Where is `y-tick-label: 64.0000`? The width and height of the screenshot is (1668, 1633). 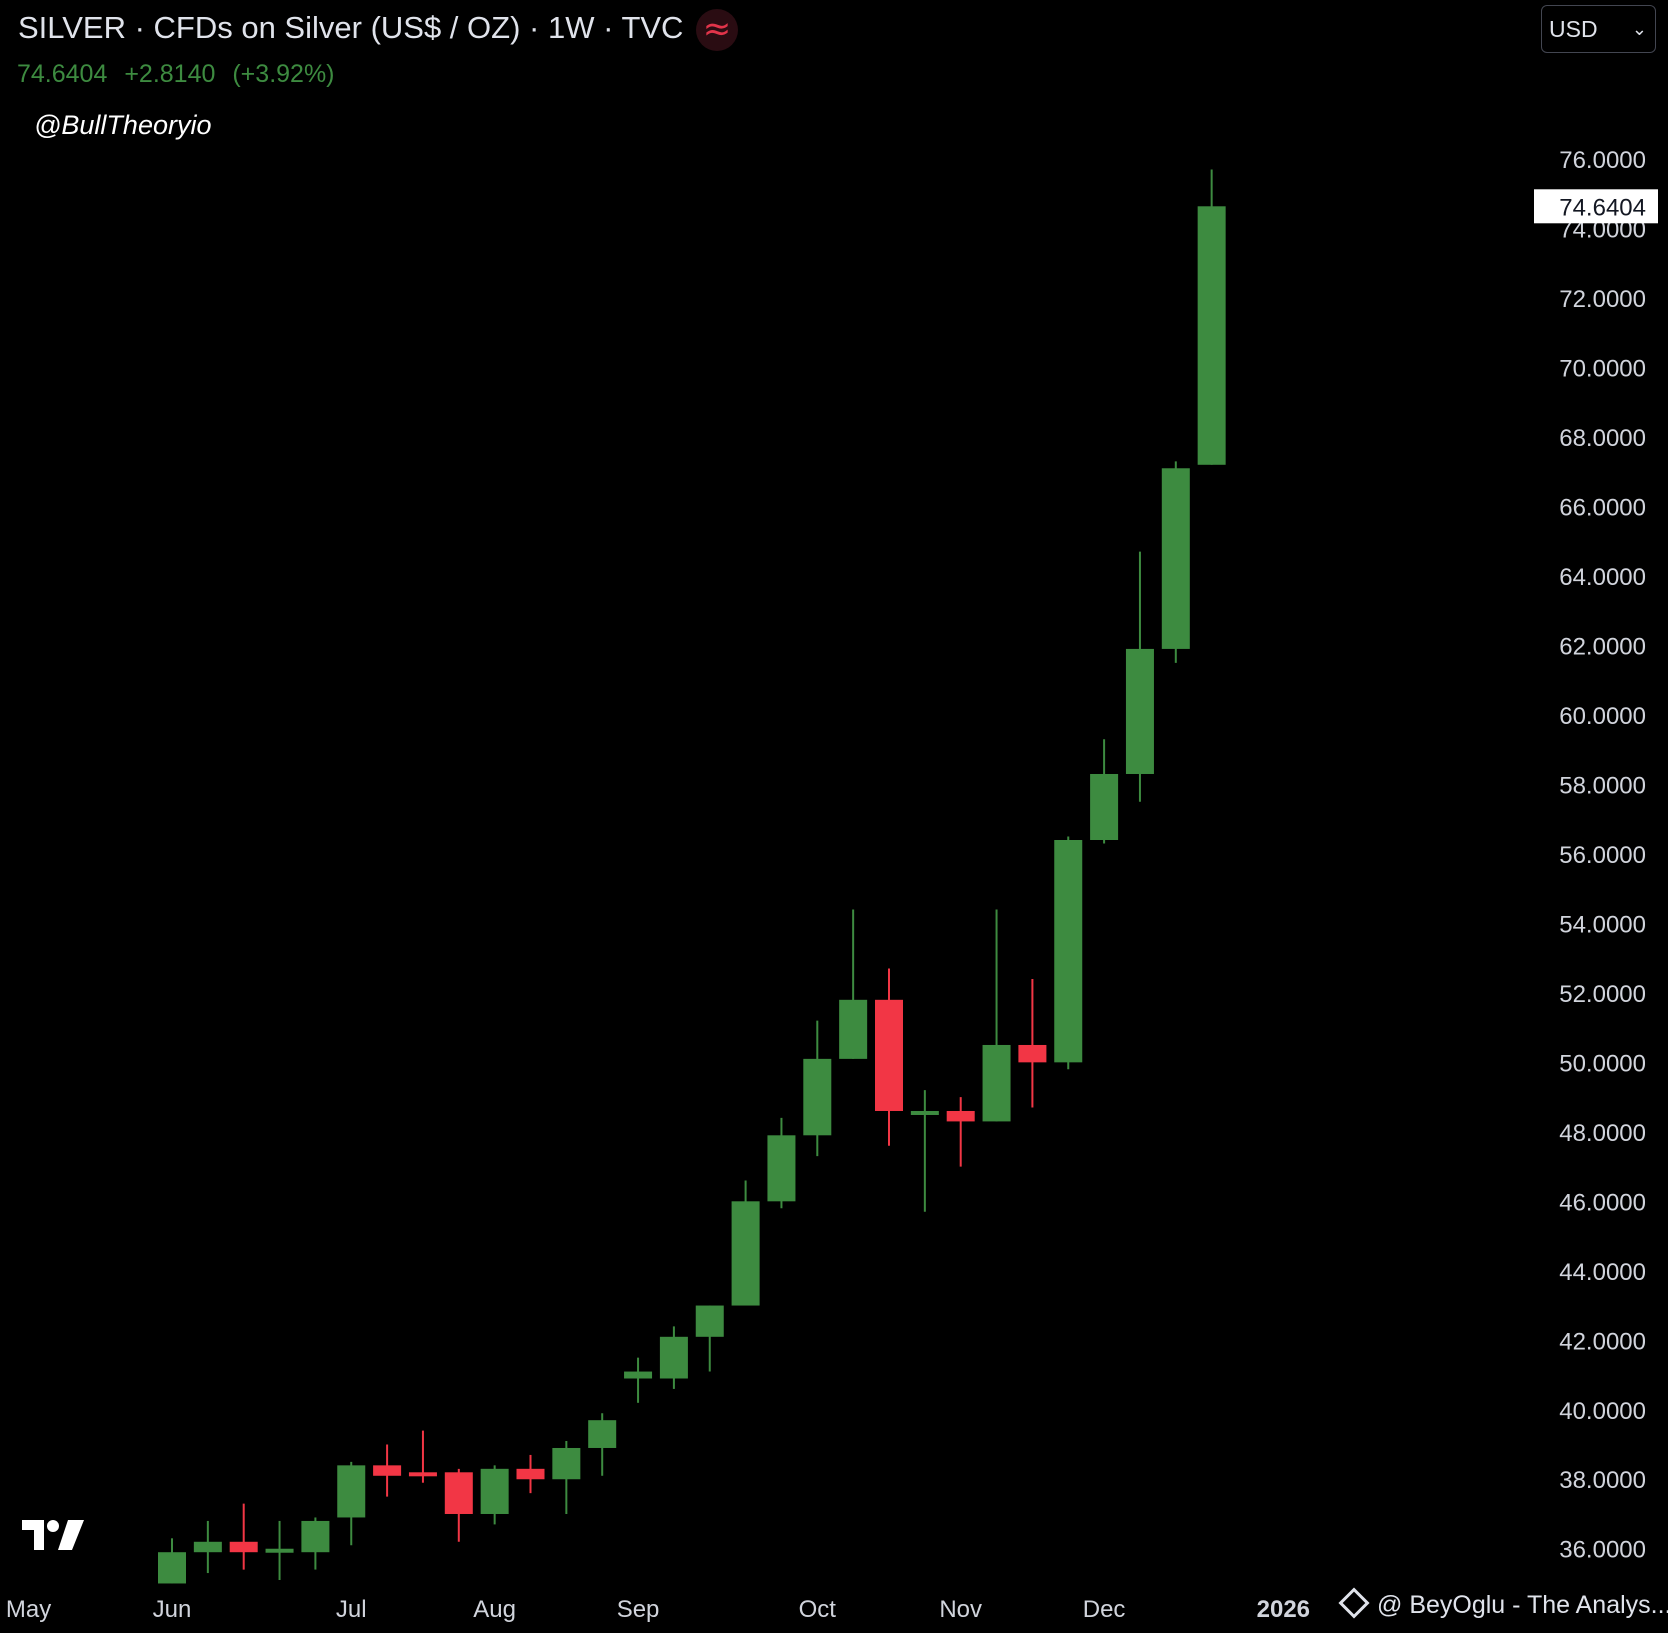
y-tick-label: 64.0000 is located at coordinates (1602, 577).